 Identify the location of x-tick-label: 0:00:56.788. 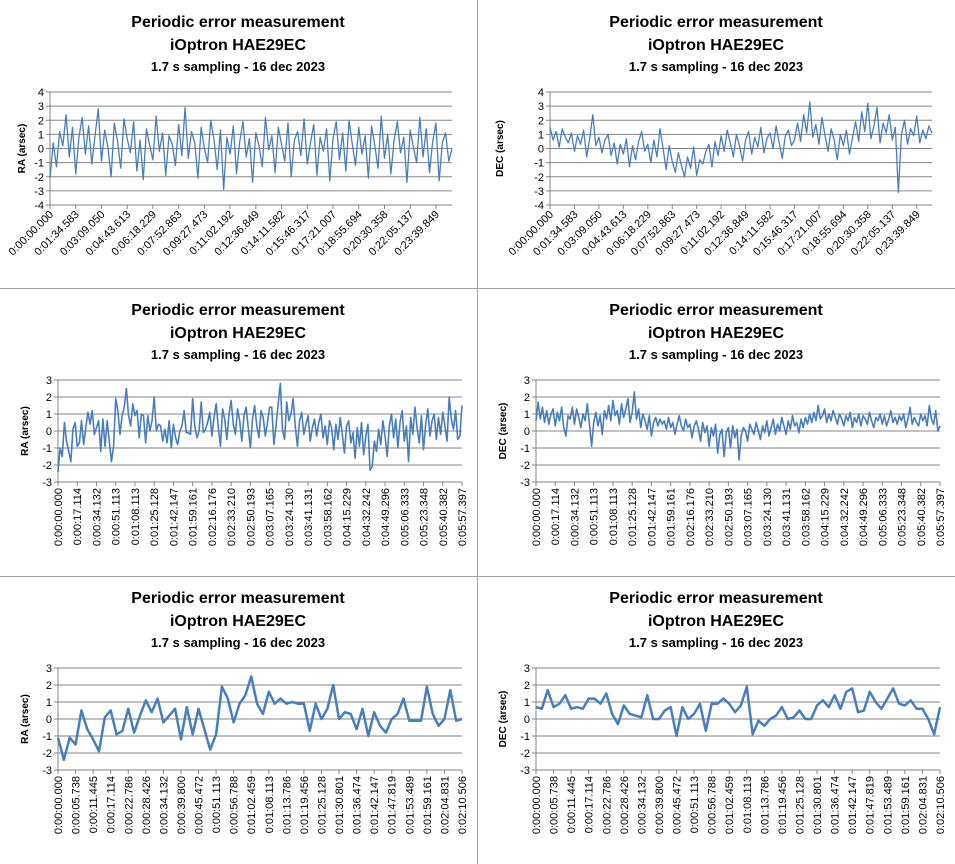
(713, 805).